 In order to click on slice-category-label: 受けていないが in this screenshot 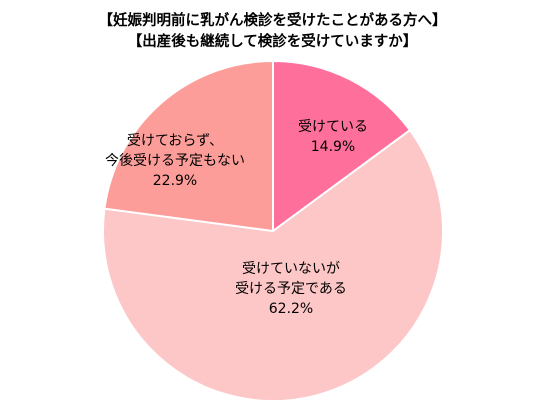, I will do `click(291, 269)`.